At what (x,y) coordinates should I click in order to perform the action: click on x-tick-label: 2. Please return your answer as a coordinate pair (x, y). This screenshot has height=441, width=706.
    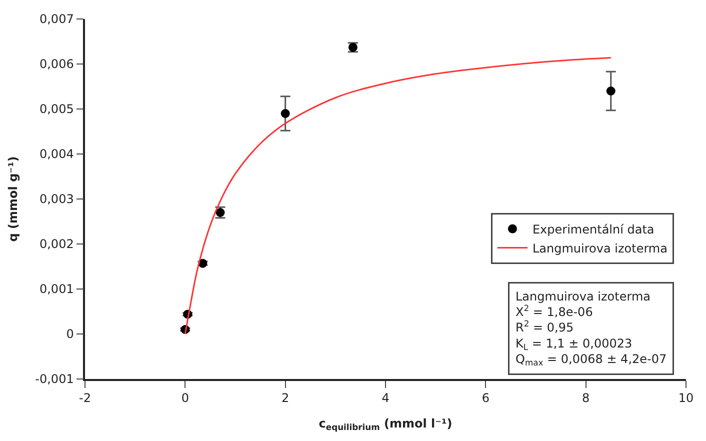
    Looking at the image, I should click on (286, 398).